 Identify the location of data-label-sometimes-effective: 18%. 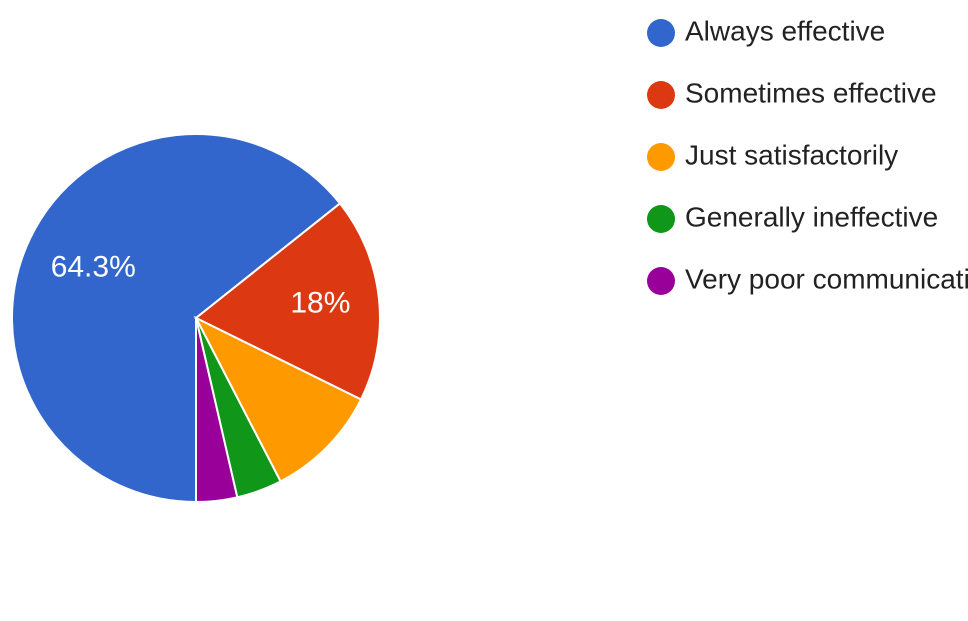
(320, 303).